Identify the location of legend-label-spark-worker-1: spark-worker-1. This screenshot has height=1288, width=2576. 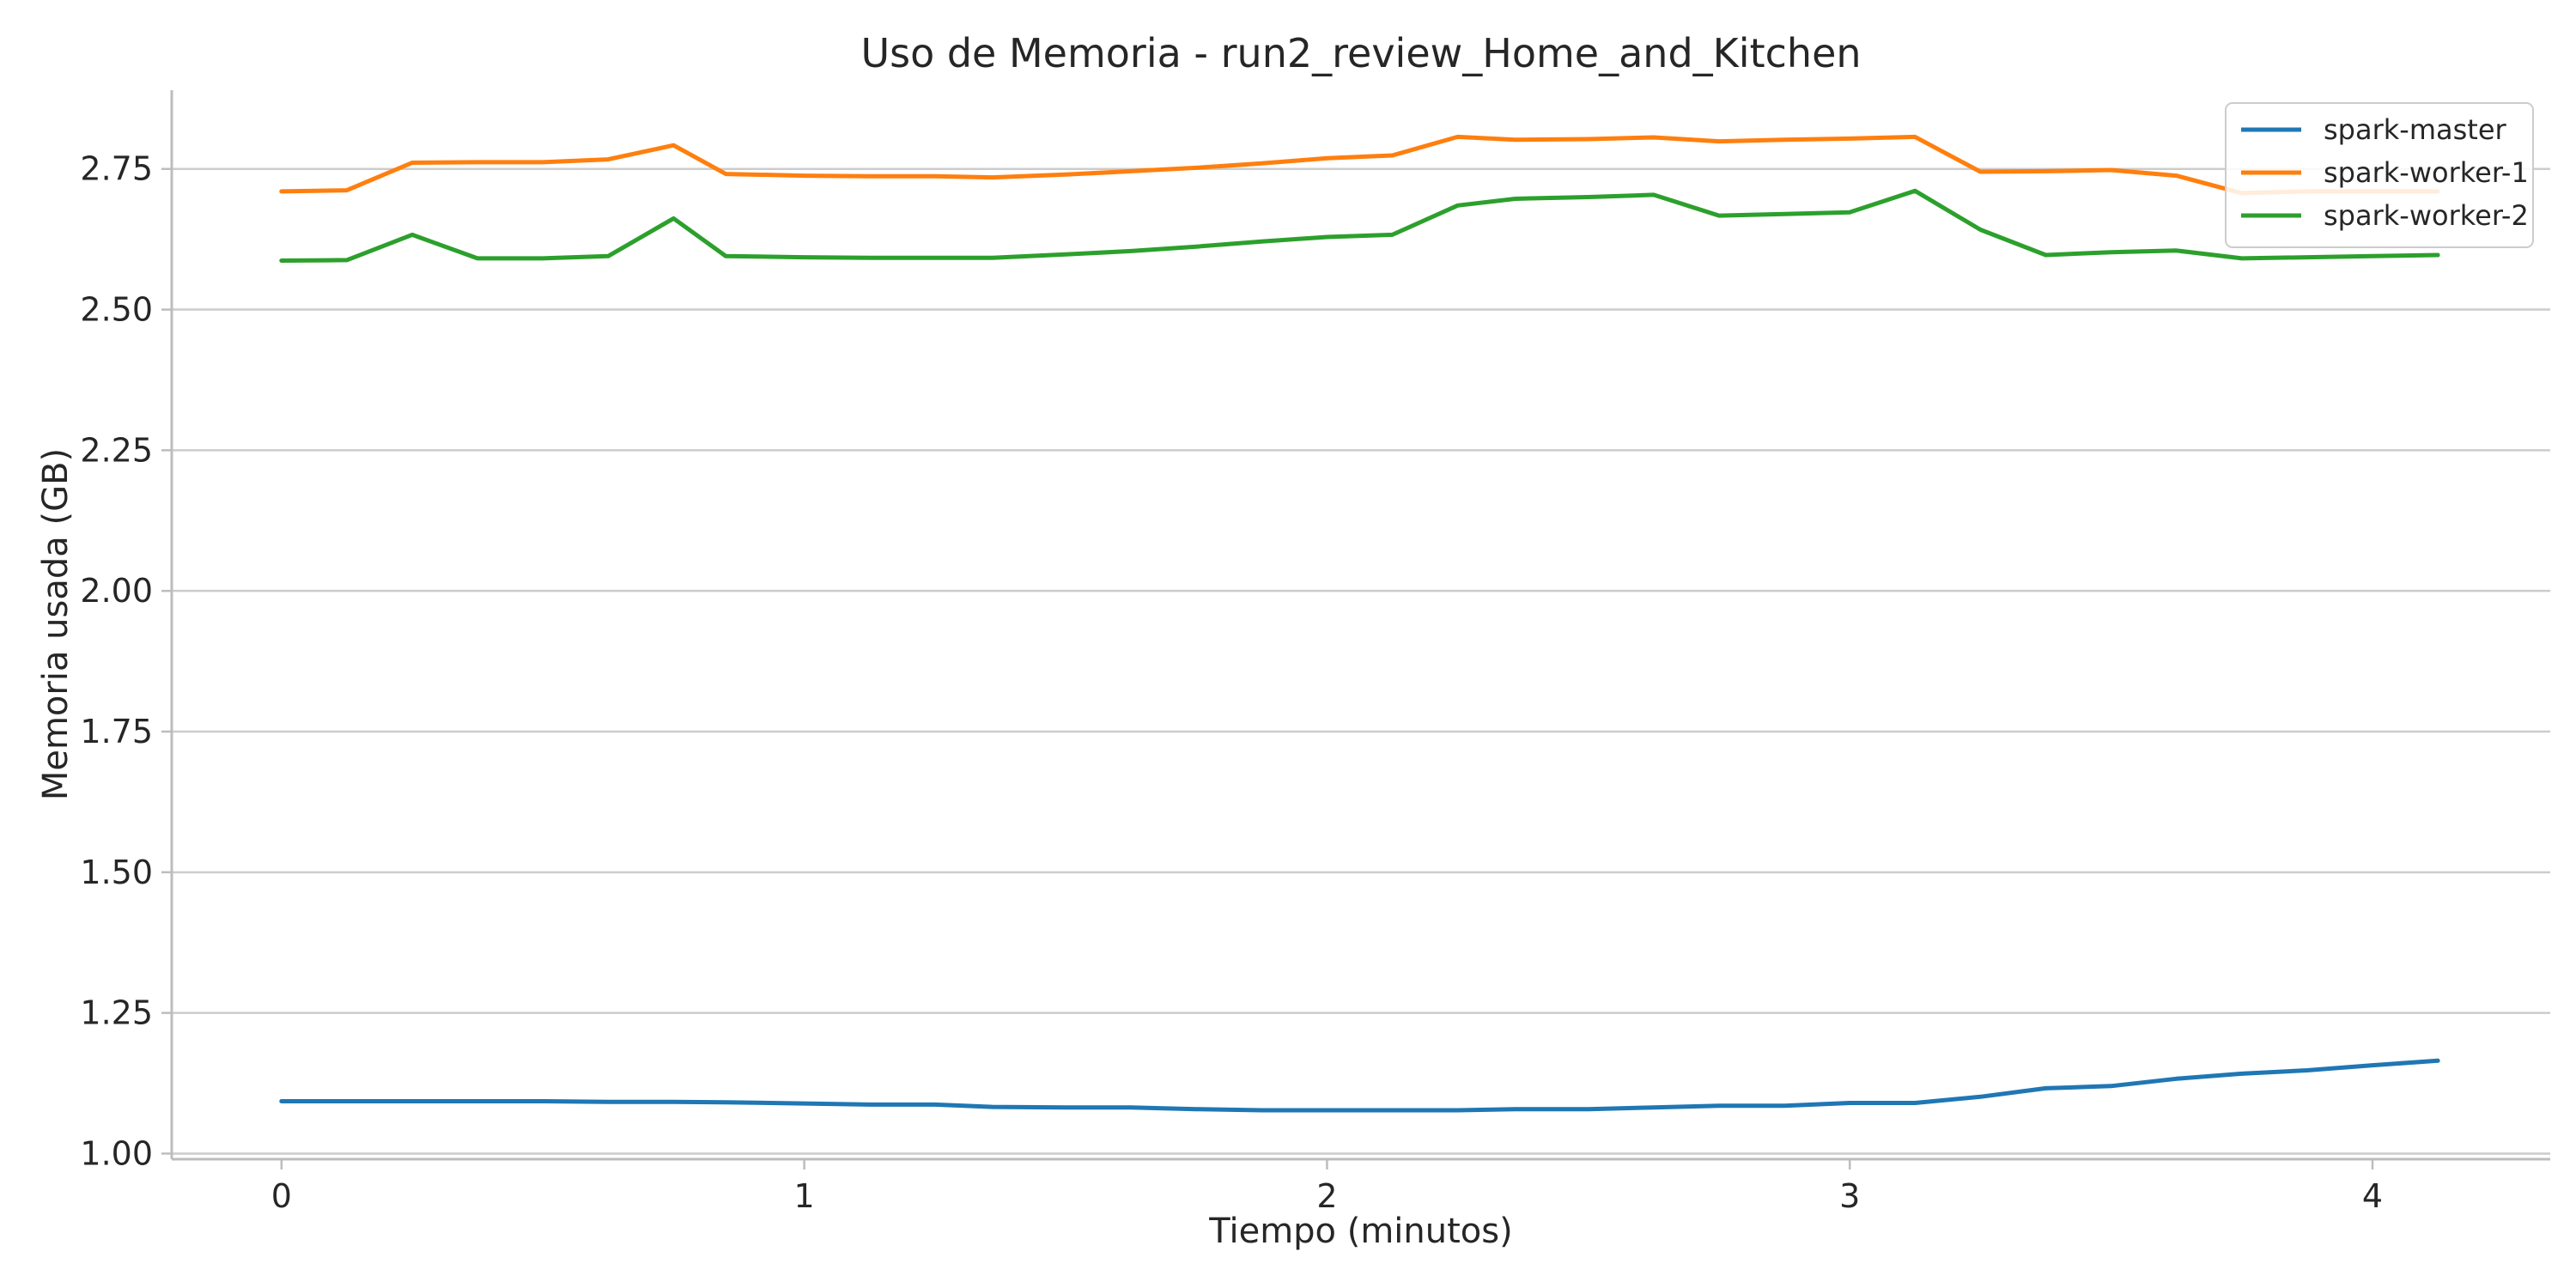
(2427, 172).